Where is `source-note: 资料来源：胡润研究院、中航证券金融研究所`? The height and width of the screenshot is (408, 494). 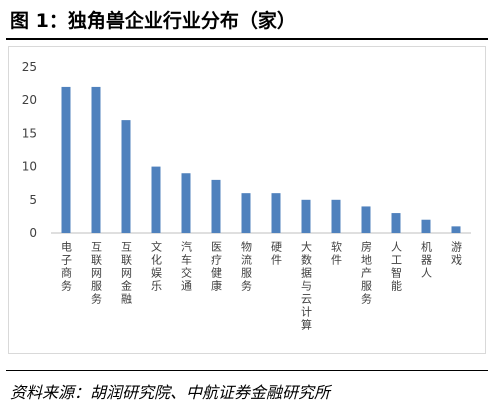 source-note: 资料来源：胡润研究院、中航证券金融研究所 is located at coordinates (170, 392).